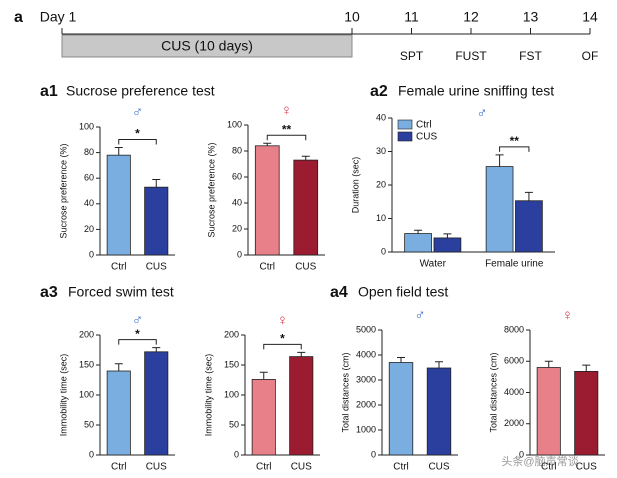 The image size is (617, 478). Describe the element at coordinates (379, 91) in the screenshot. I see `panel-label: a2` at that location.